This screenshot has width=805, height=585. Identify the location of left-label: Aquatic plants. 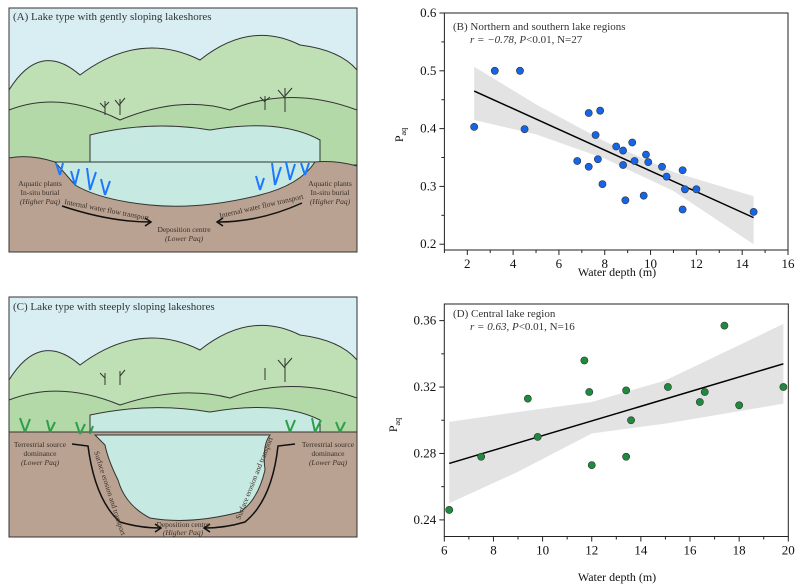
(40, 183).